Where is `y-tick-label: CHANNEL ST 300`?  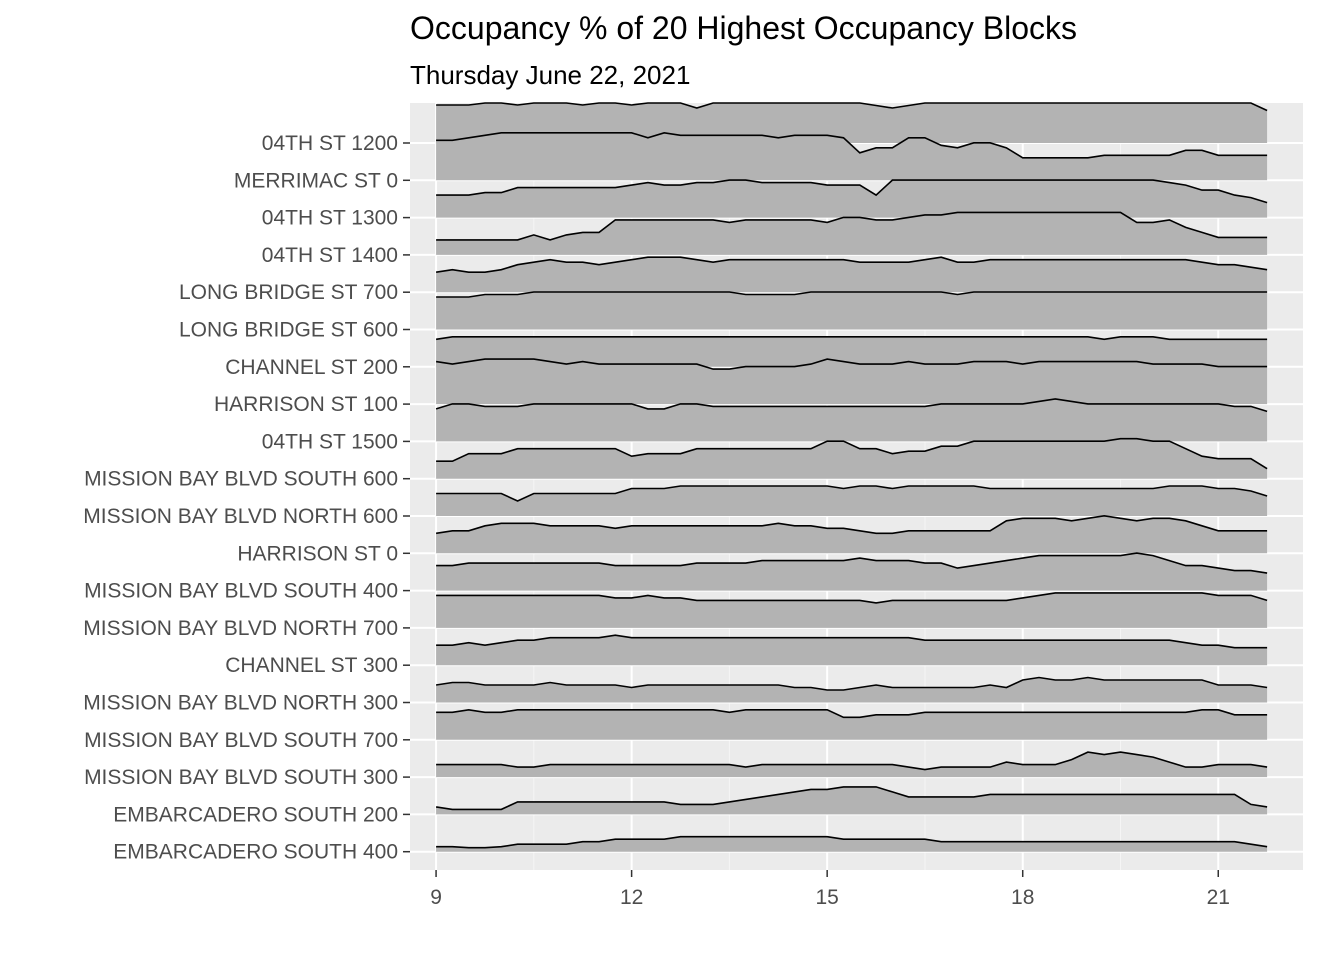 y-tick-label: CHANNEL ST 300 is located at coordinates (311, 665).